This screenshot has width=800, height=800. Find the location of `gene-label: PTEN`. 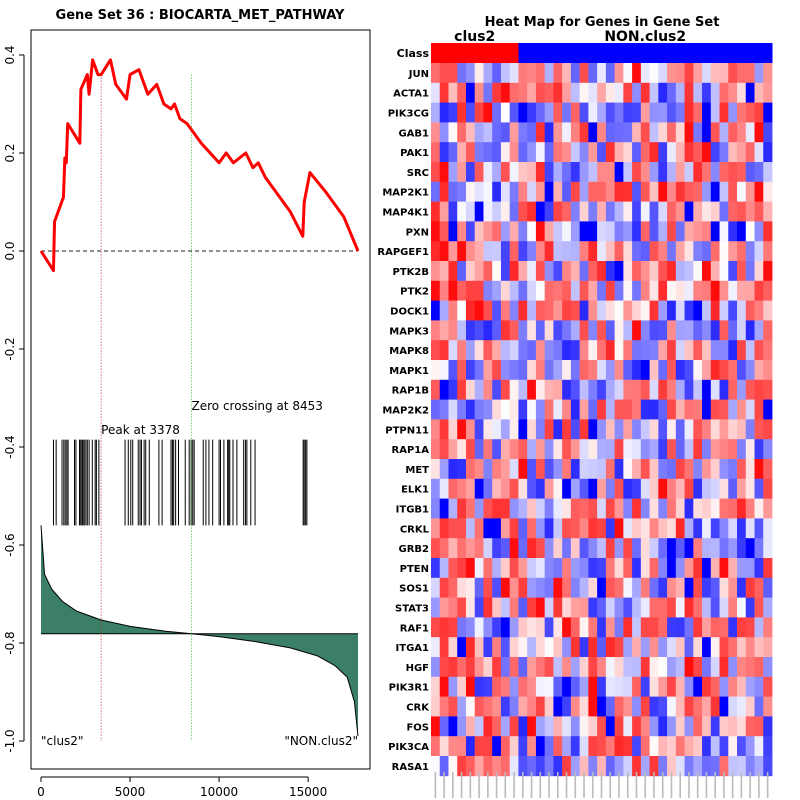

gene-label: PTEN is located at coordinates (414, 569).